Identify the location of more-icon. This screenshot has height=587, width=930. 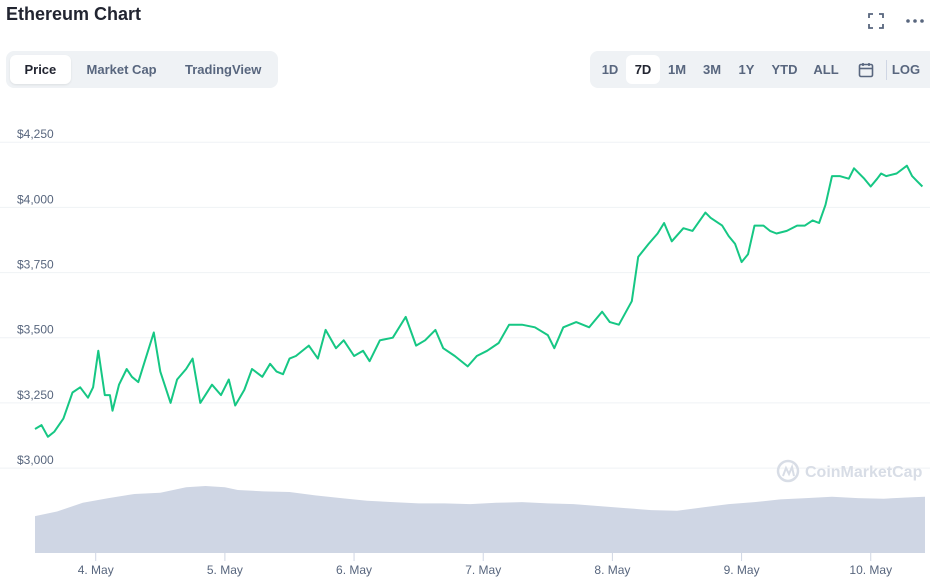
(915, 21).